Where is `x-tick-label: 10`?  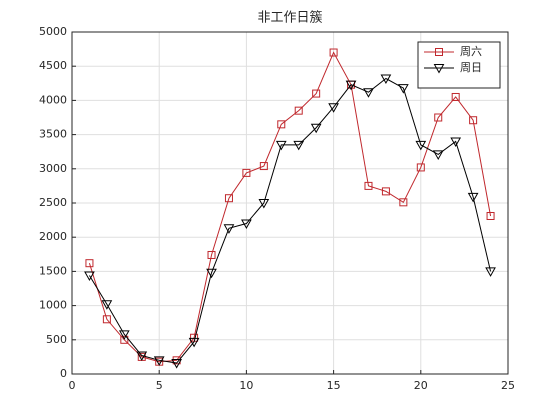 x-tick-label: 10 is located at coordinates (246, 385).